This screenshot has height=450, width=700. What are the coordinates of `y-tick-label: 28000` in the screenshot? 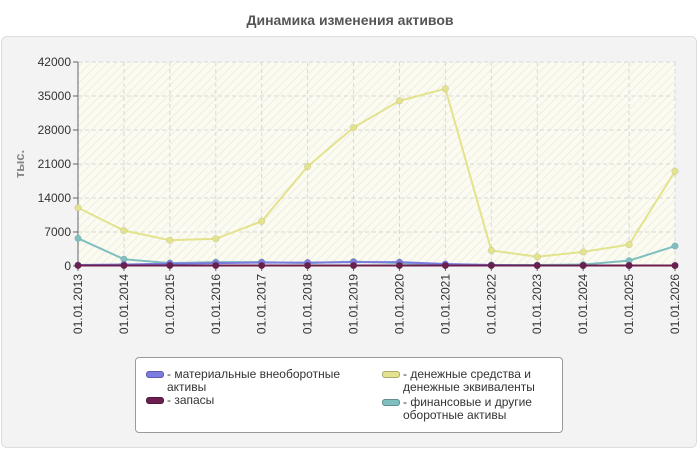 It's located at (55, 130).